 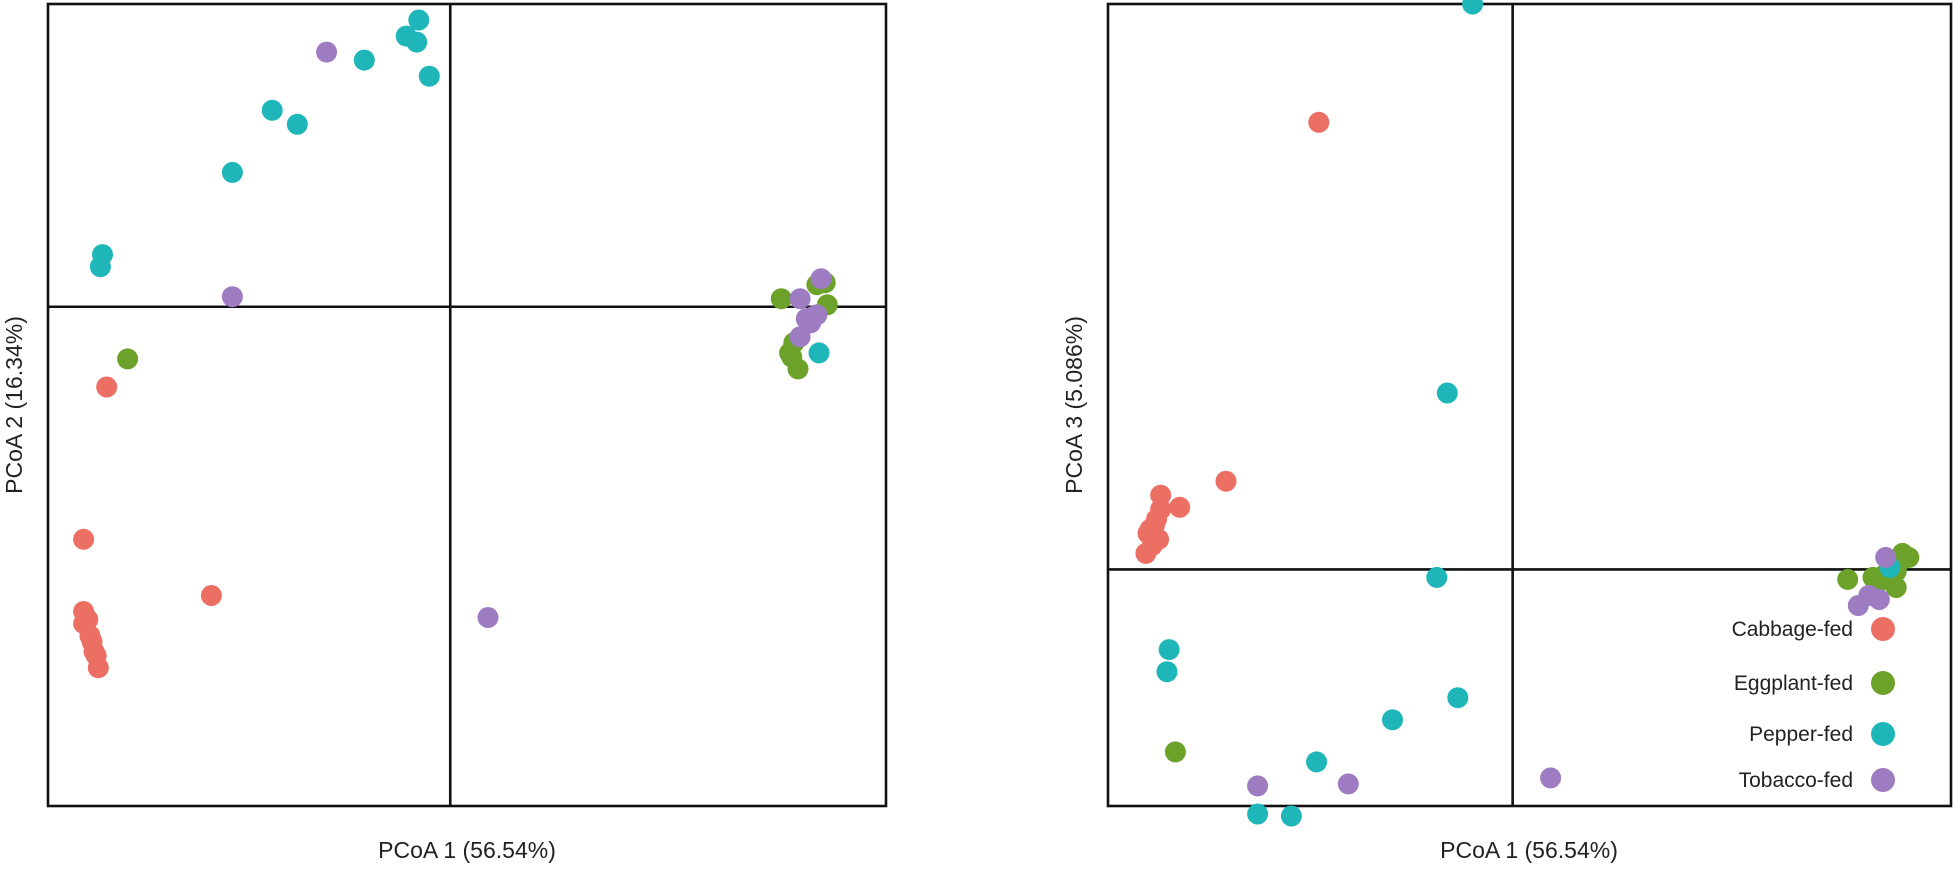 What do you see at coordinates (1074, 405) in the screenshot?
I see `y-axis-label: PCoA 3 (5.086%)` at bounding box center [1074, 405].